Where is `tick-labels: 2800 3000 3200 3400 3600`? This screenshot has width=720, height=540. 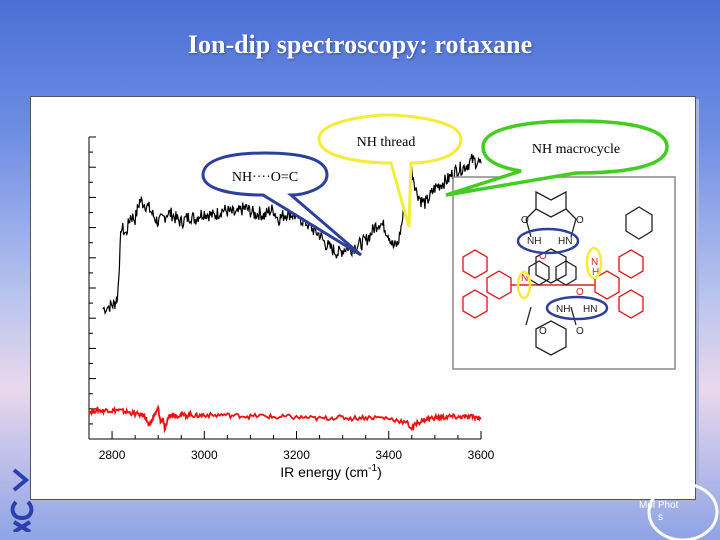 tick-labels: 2800 3000 3200 3400 3600 is located at coordinates (297, 455).